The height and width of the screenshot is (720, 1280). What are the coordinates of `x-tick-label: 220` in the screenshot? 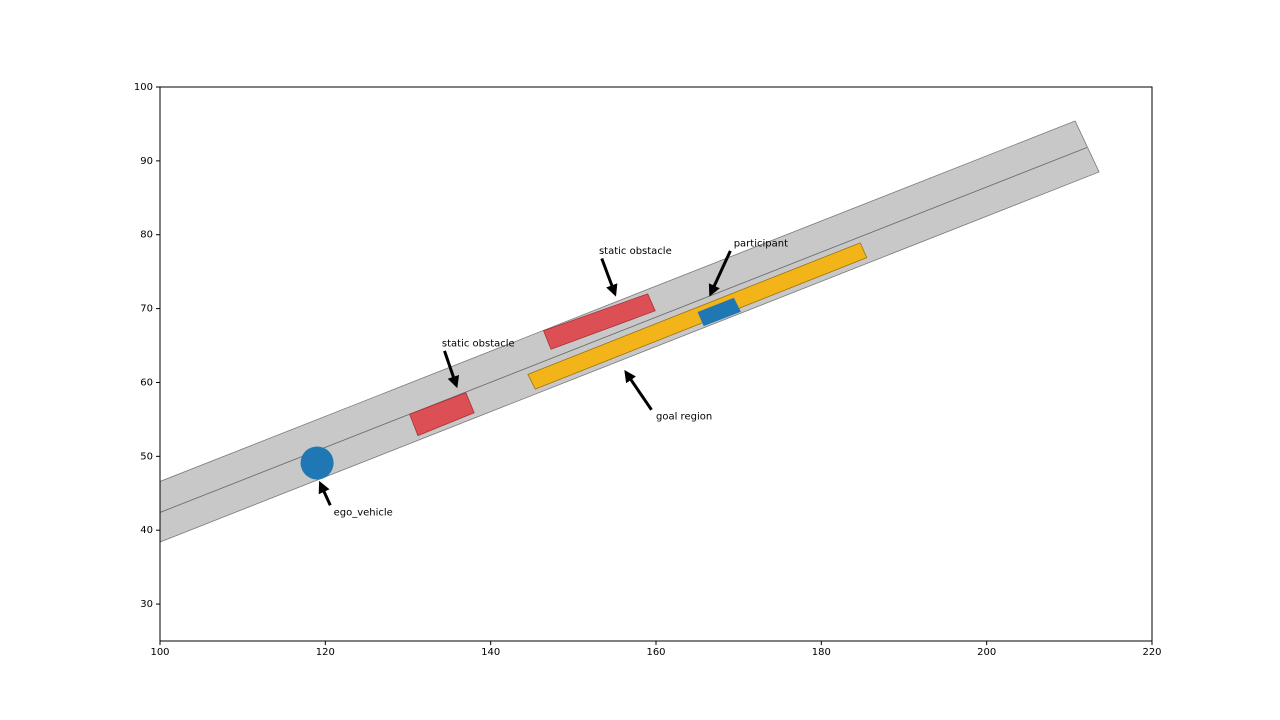 It's located at (1151, 652).